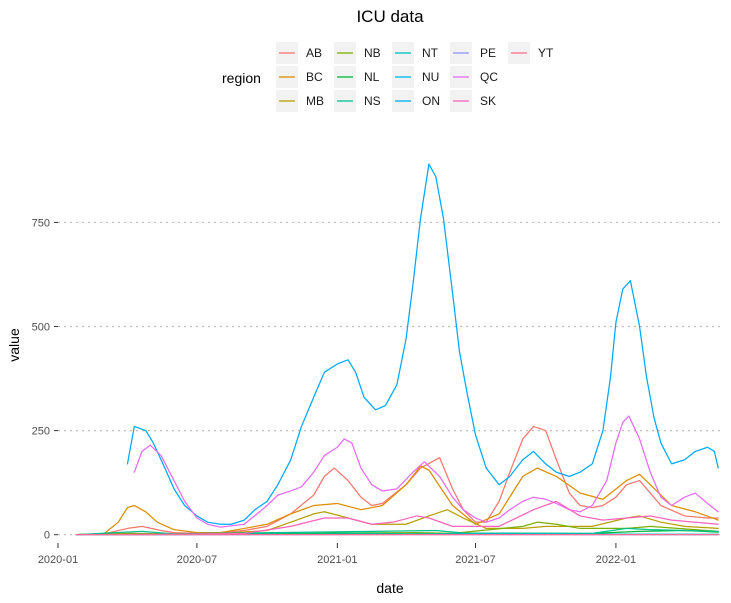 This screenshot has height=603, width=731. What do you see at coordinates (314, 77) in the screenshot?
I see `legend-label-bc: BC` at bounding box center [314, 77].